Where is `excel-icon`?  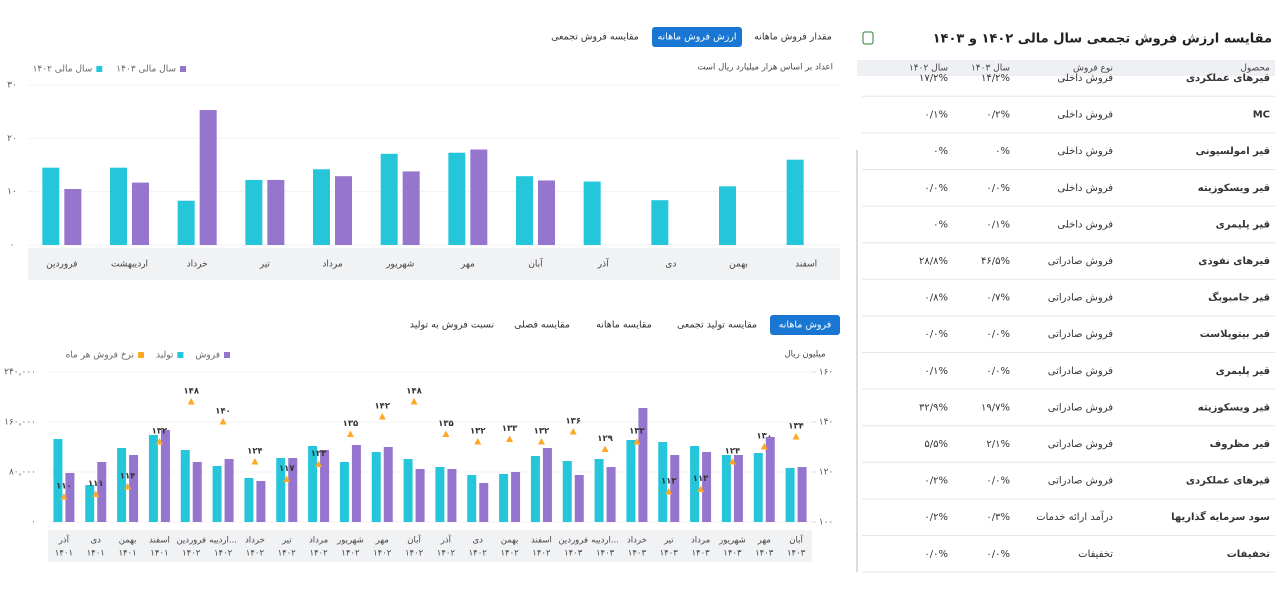 excel-icon is located at coordinates (868, 38).